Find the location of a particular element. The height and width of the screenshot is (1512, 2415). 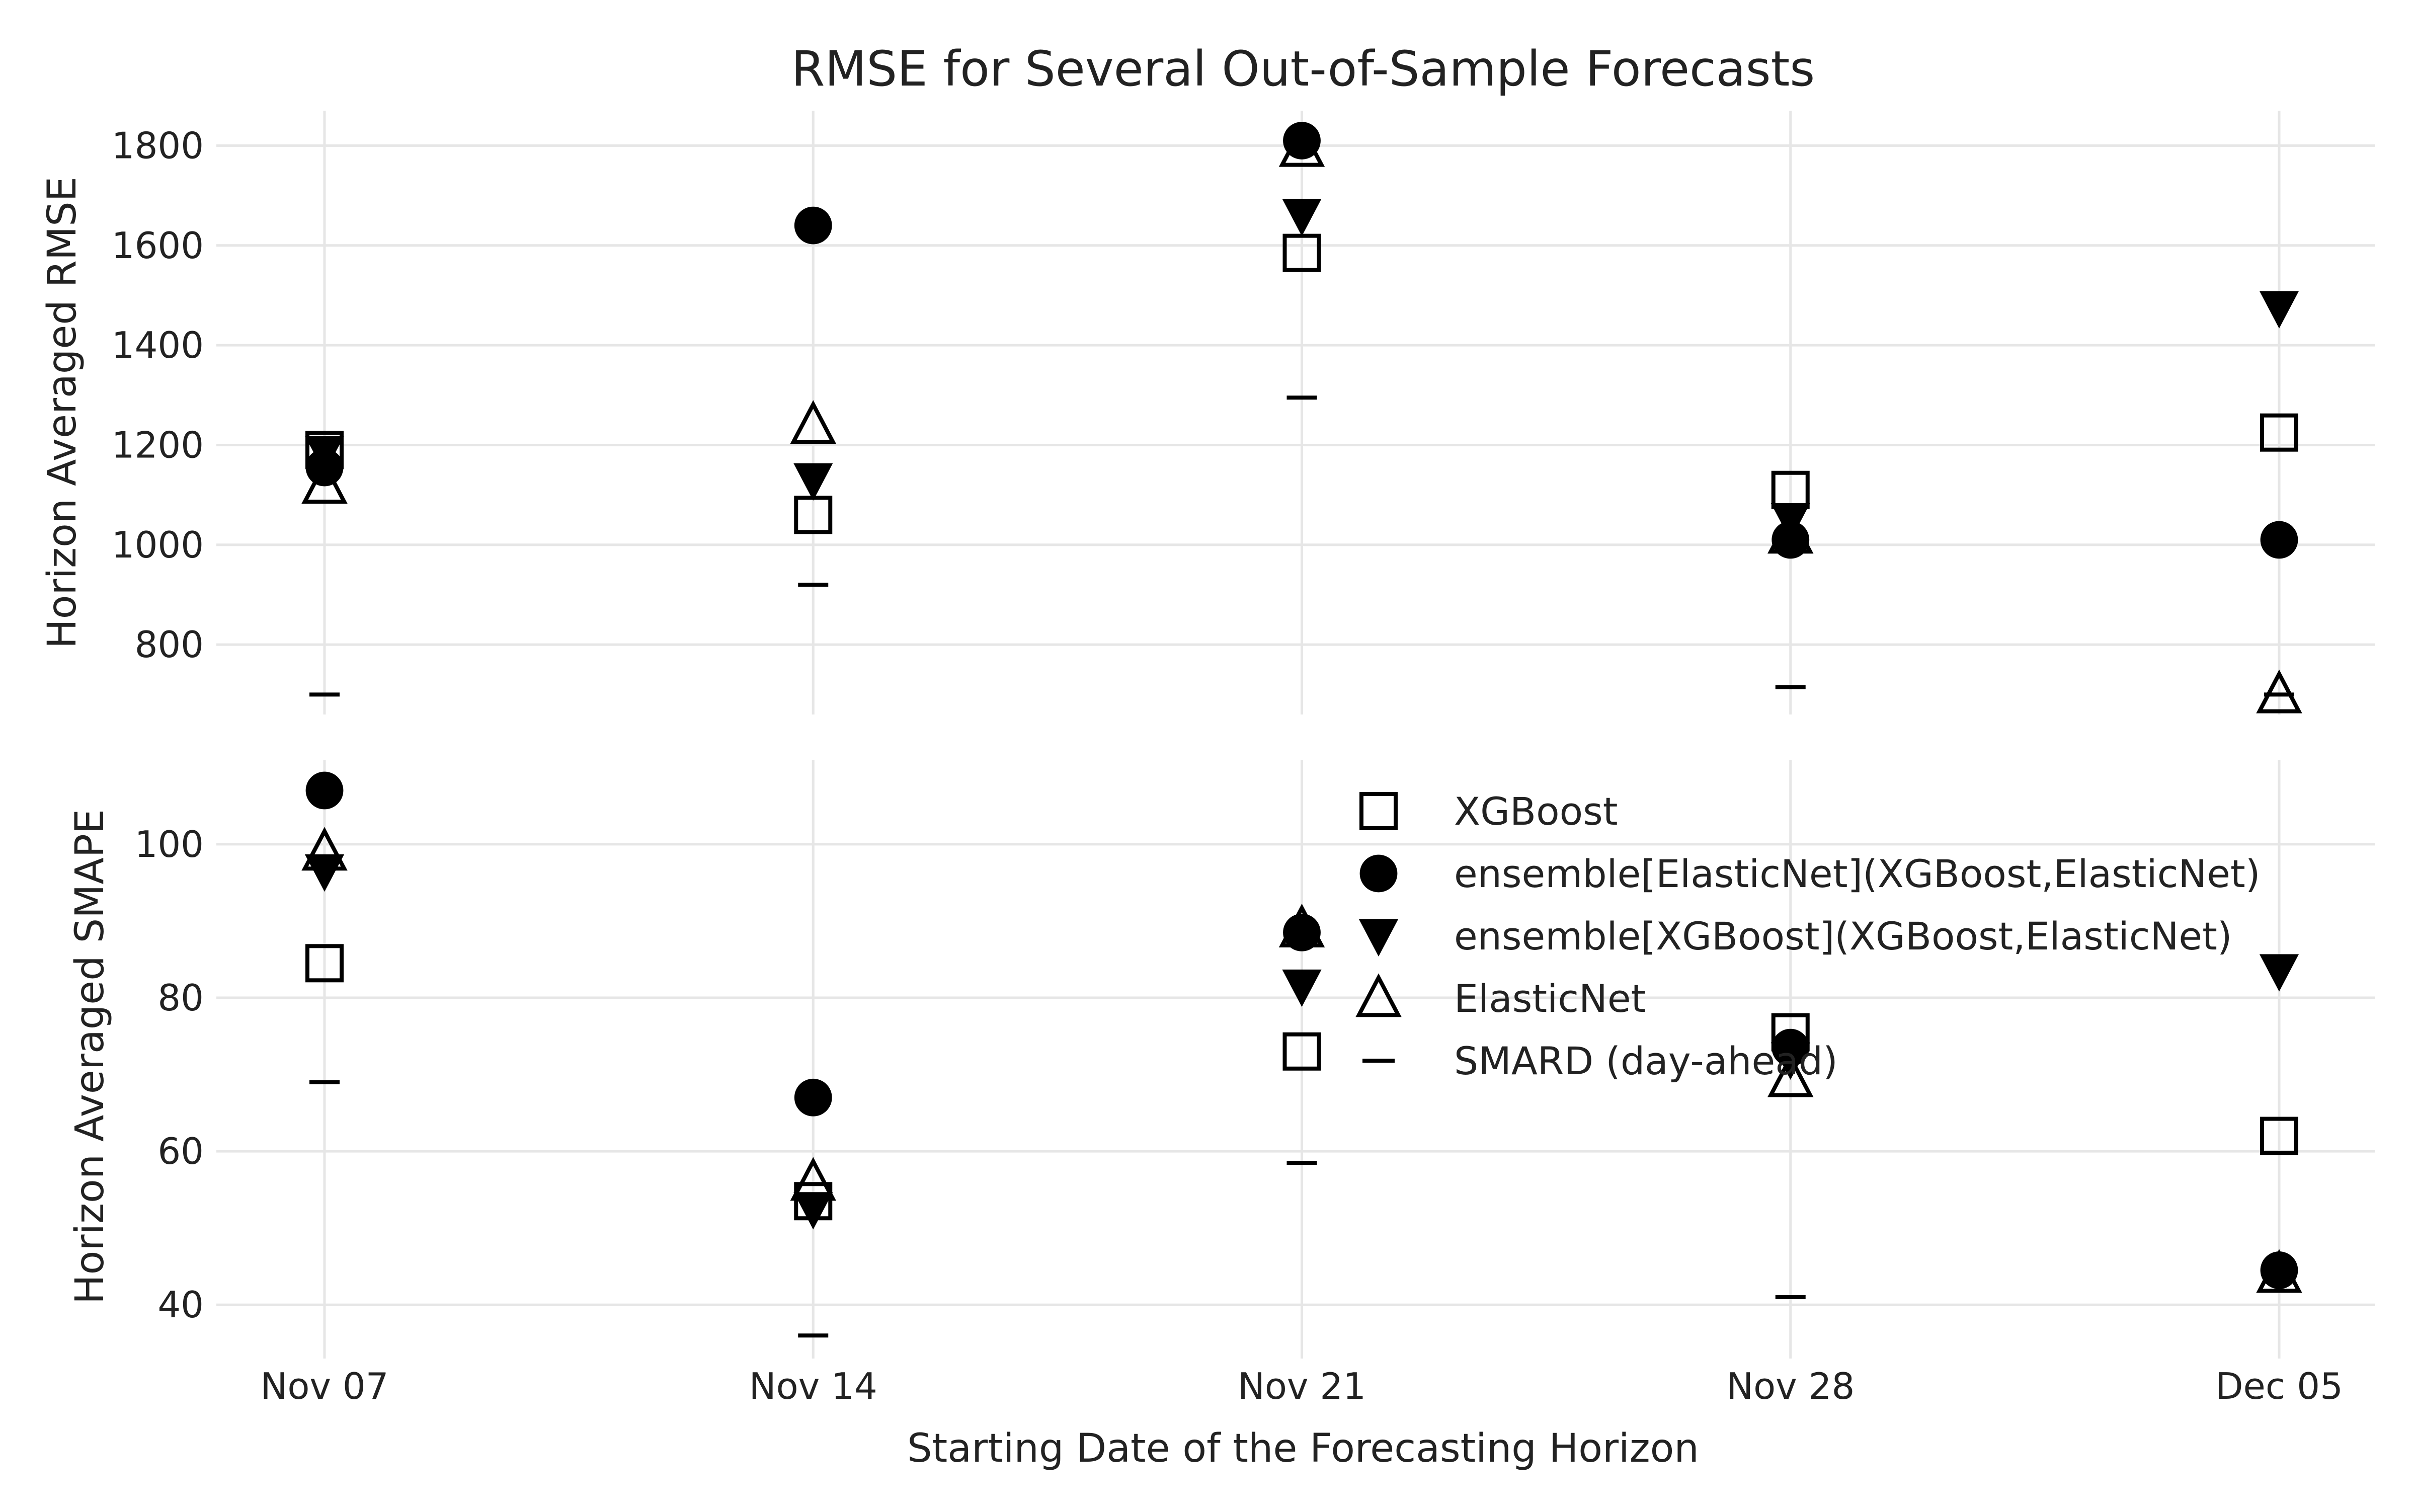

y-tick-label: 1400 is located at coordinates (158, 345).